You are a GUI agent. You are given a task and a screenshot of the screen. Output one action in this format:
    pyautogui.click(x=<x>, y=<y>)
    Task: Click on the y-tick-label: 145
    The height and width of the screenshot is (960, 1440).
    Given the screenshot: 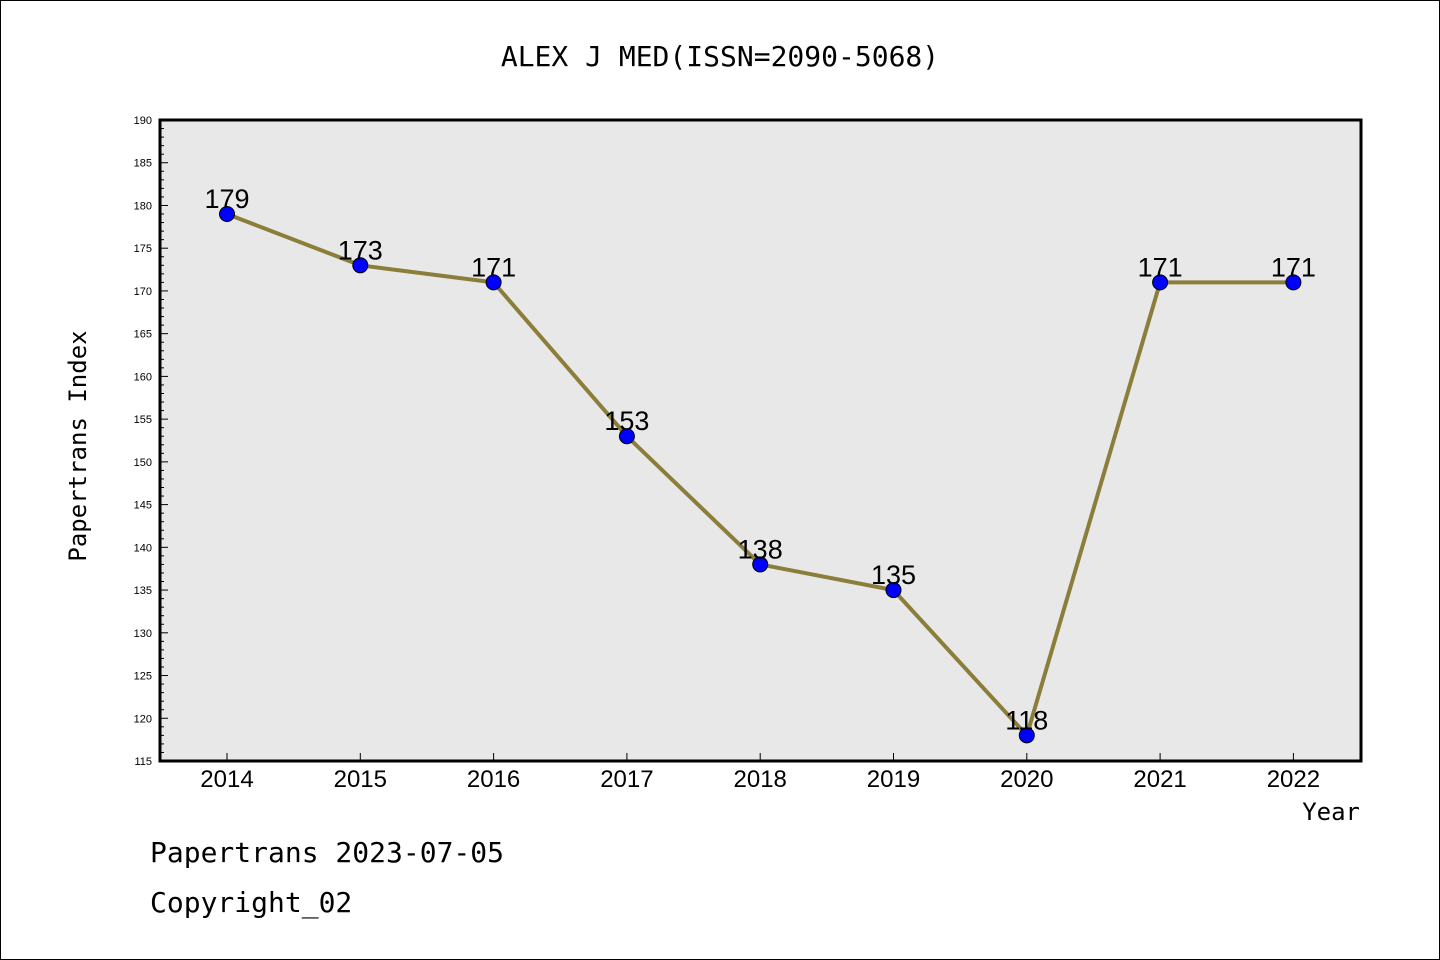 What is the action you would take?
    pyautogui.click(x=143, y=506)
    